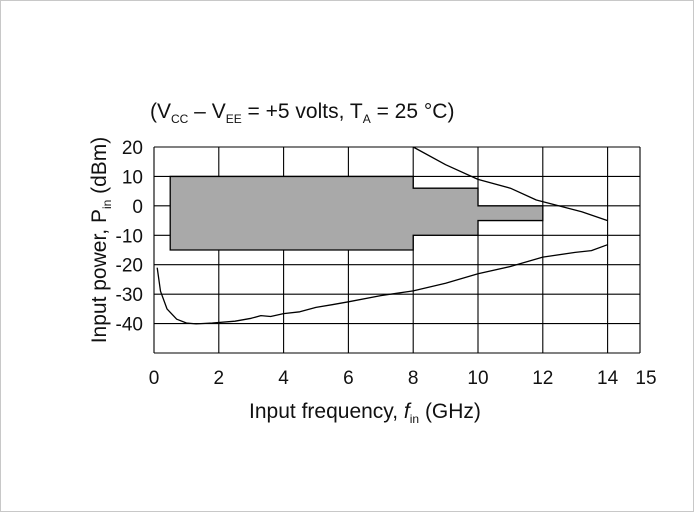  I want to click on y-tick-label: 10, so click(132, 177).